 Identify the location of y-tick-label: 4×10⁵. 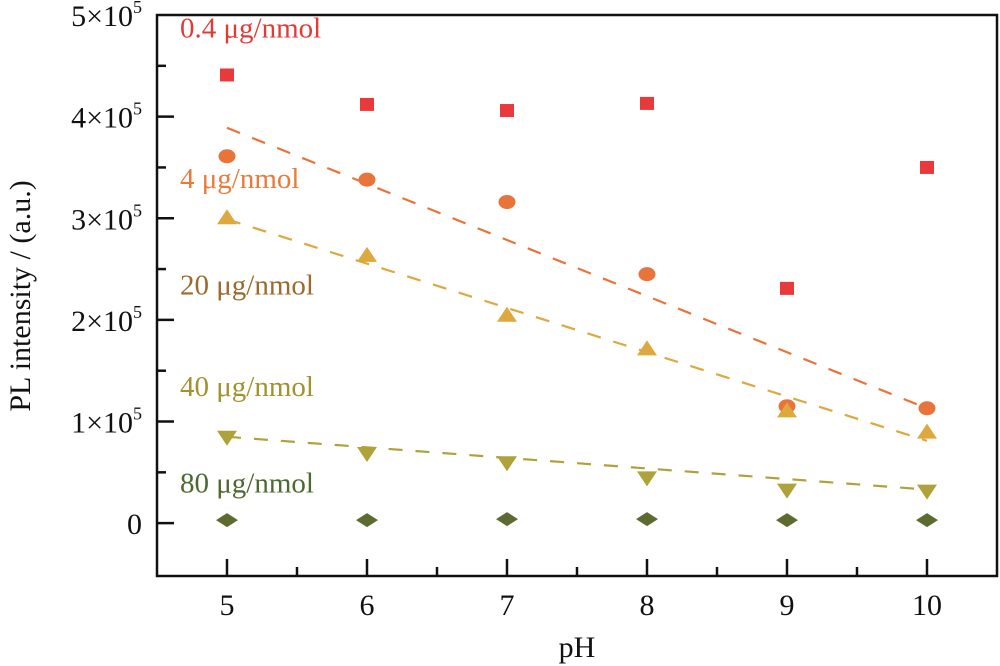
(106, 117).